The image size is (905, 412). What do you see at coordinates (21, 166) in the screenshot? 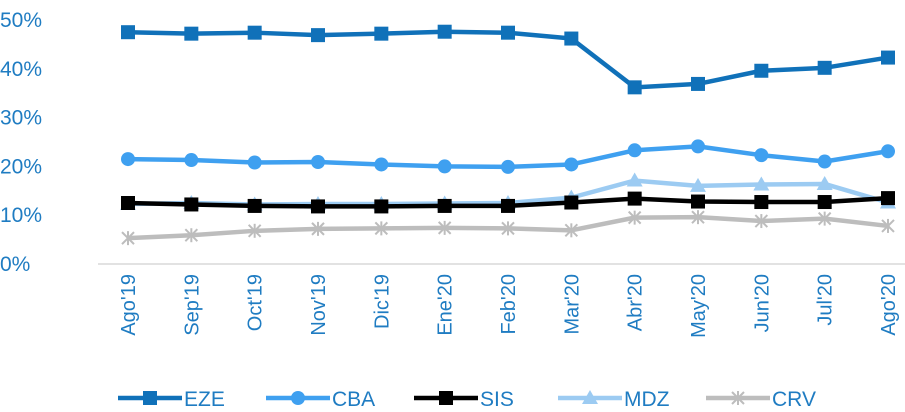
I see `y-tick-label: 20%` at bounding box center [21, 166].